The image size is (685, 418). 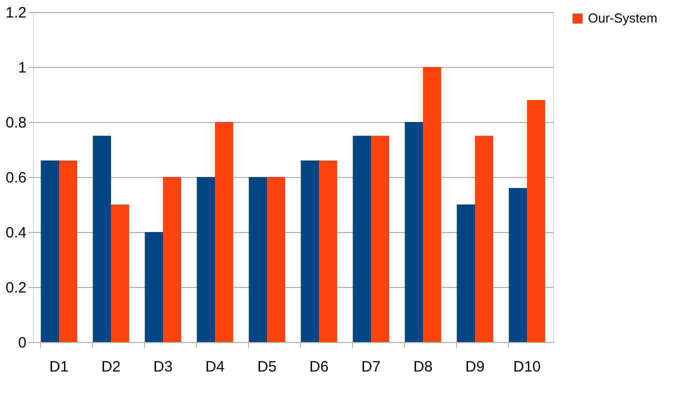 I want to click on x-tick-label: D8, so click(x=423, y=367).